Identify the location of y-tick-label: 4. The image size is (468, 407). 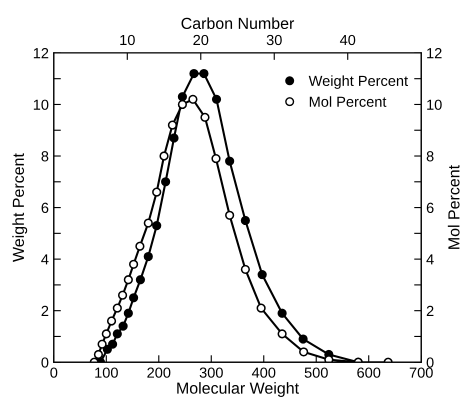
(45, 259).